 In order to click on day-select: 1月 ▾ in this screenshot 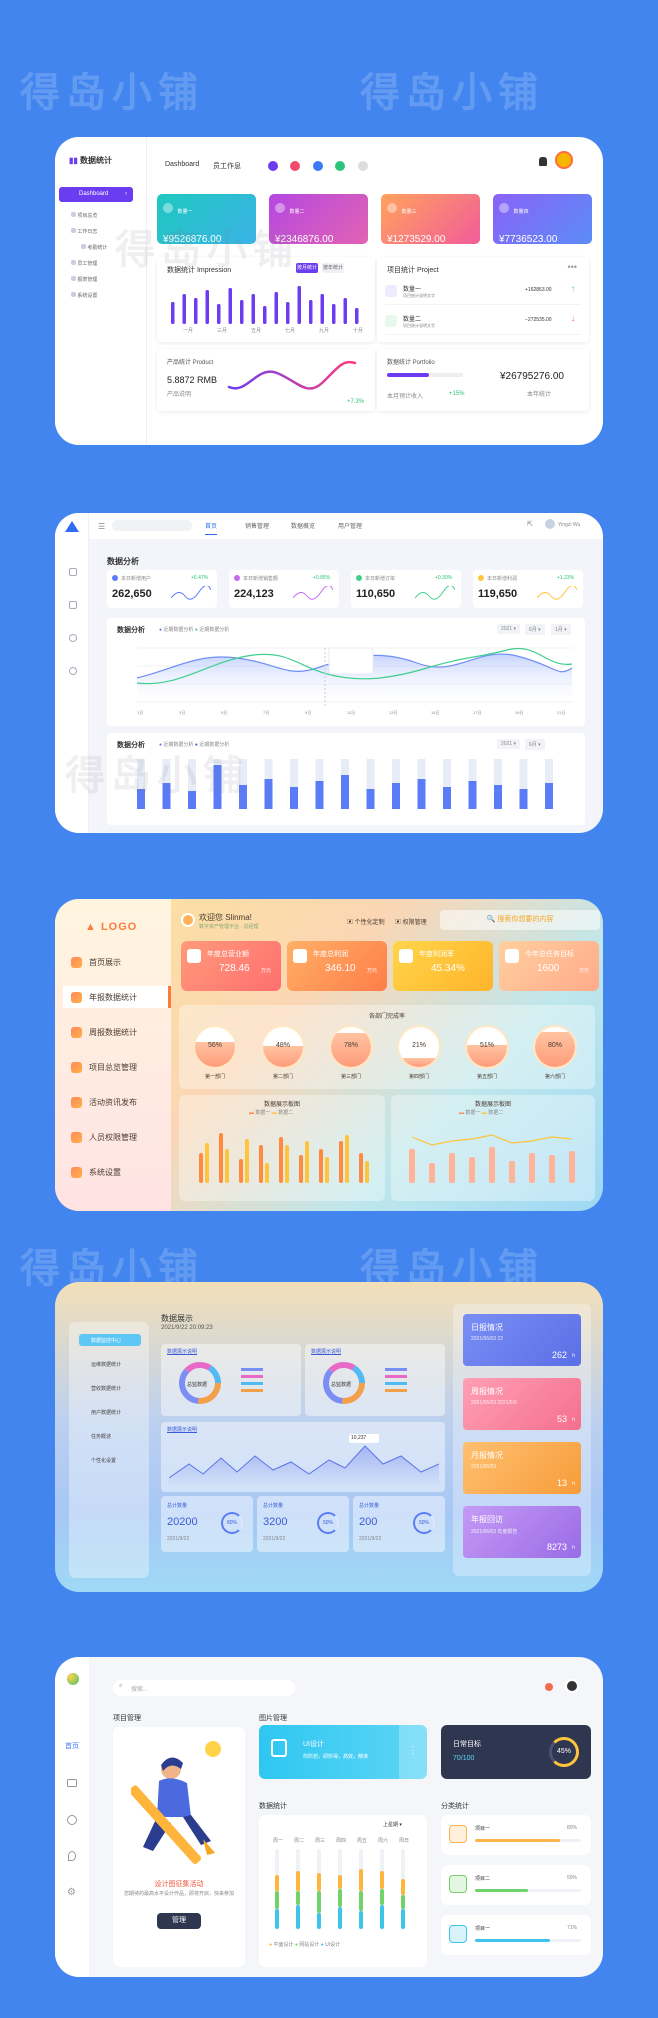, I will do `click(561, 629)`.